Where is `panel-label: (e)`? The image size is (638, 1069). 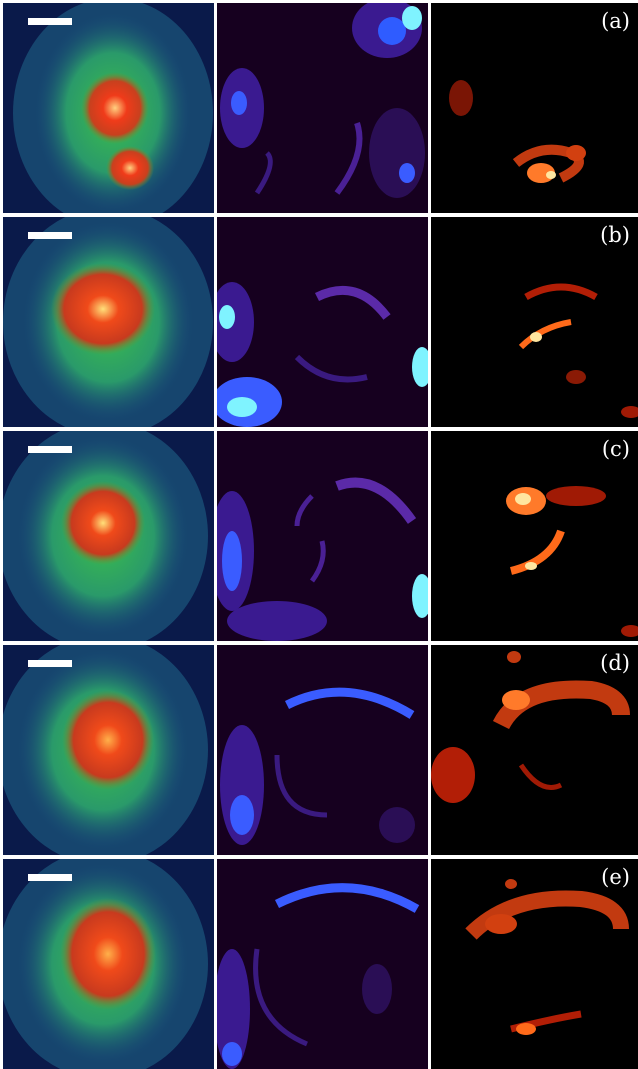 panel-label: (e) is located at coordinates (615, 877).